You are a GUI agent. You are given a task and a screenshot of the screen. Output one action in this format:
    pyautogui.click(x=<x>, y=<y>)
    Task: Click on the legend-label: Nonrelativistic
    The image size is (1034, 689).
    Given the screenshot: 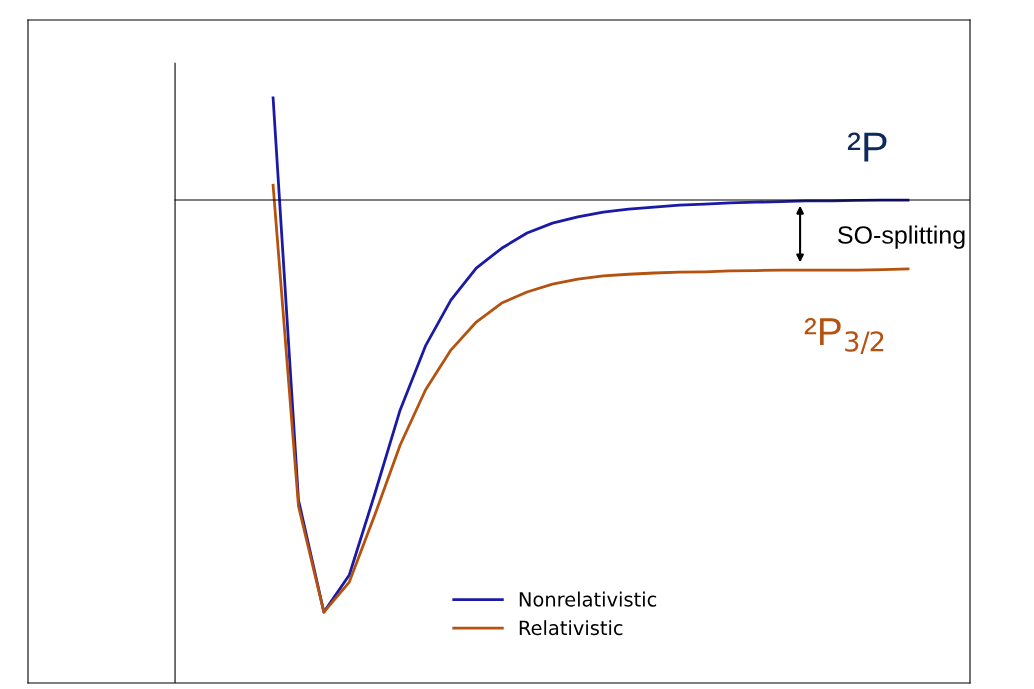 What is the action you would take?
    pyautogui.click(x=588, y=599)
    